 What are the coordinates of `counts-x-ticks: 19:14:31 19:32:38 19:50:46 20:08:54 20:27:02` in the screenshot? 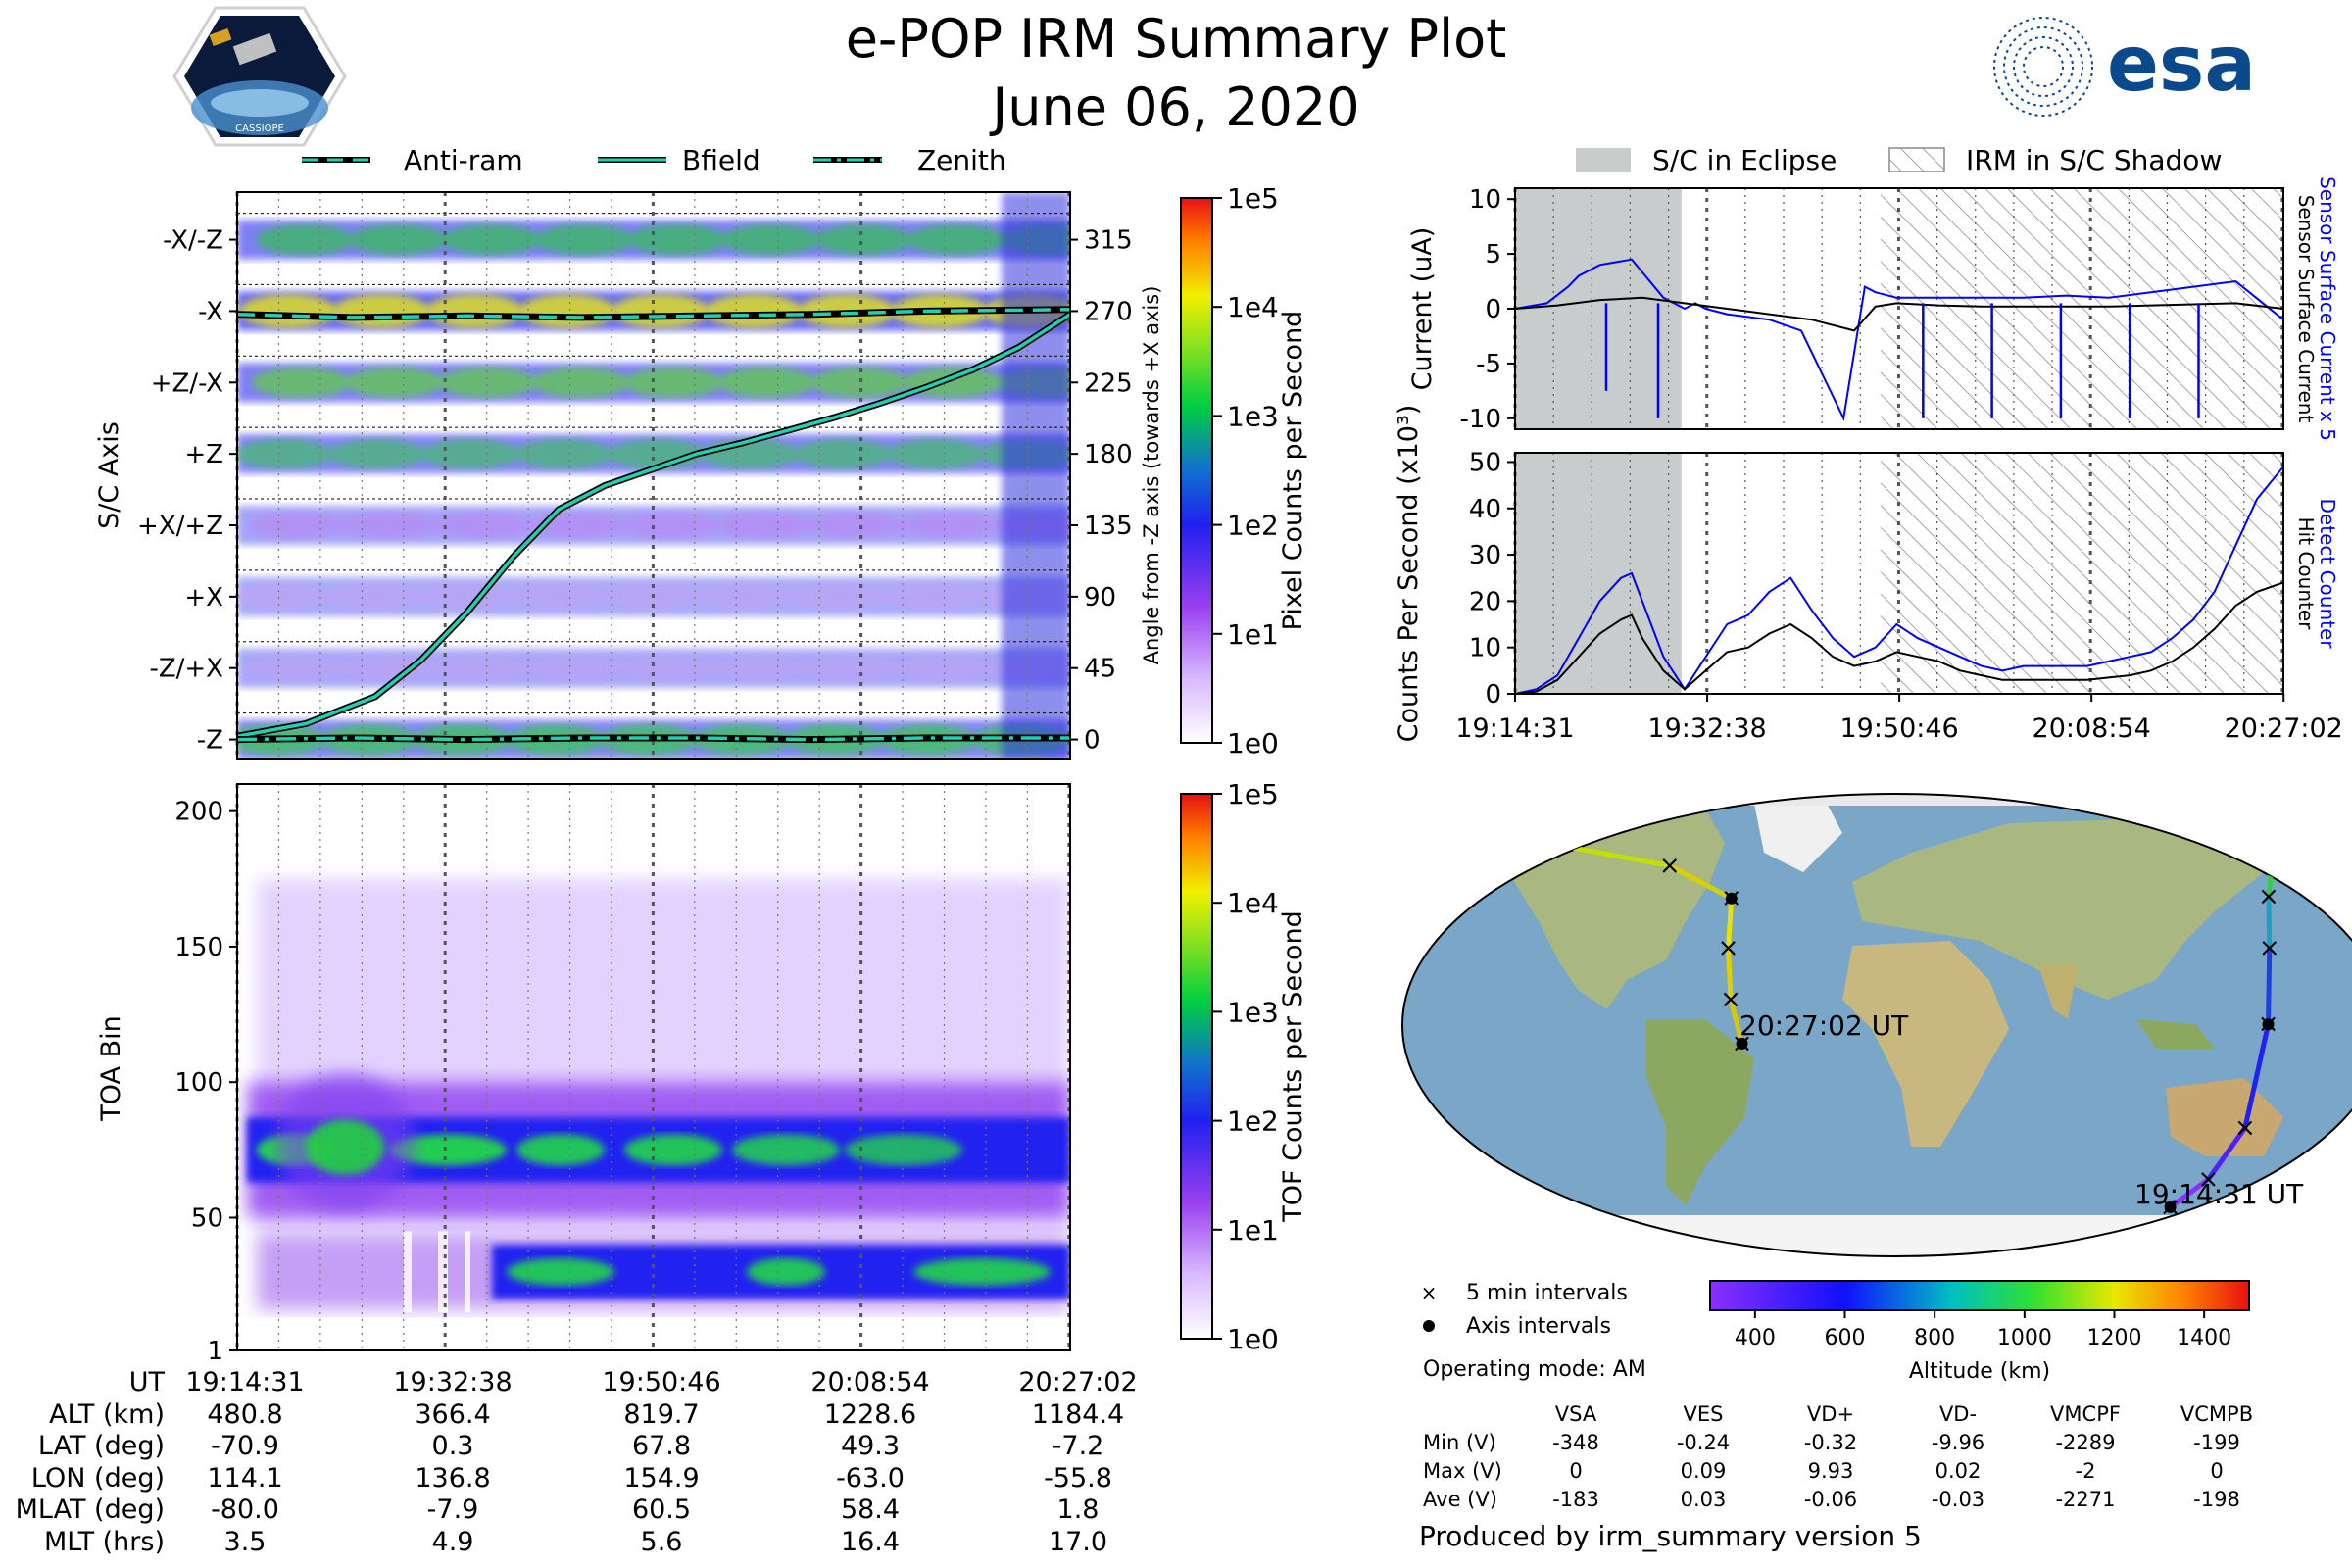 It's located at (1899, 719).